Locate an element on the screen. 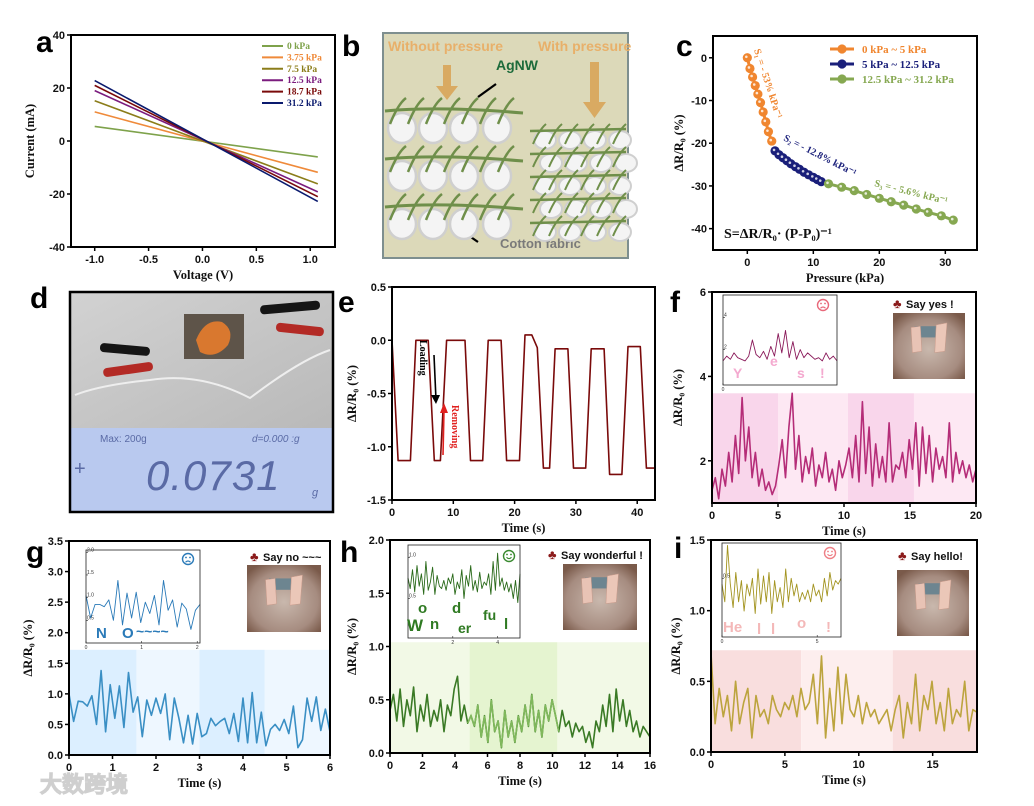  sensitivity-formula: S=ΔR/R₀· (P-P₀)⁻¹ is located at coordinates (778, 234).